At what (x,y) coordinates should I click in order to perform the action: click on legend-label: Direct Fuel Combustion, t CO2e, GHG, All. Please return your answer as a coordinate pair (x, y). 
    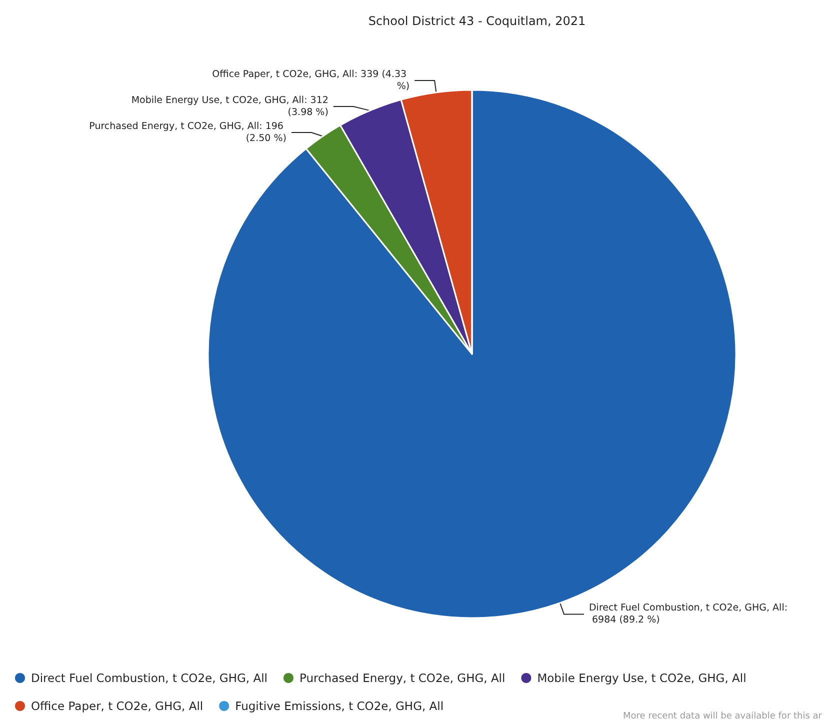
    Looking at the image, I should click on (149, 678).